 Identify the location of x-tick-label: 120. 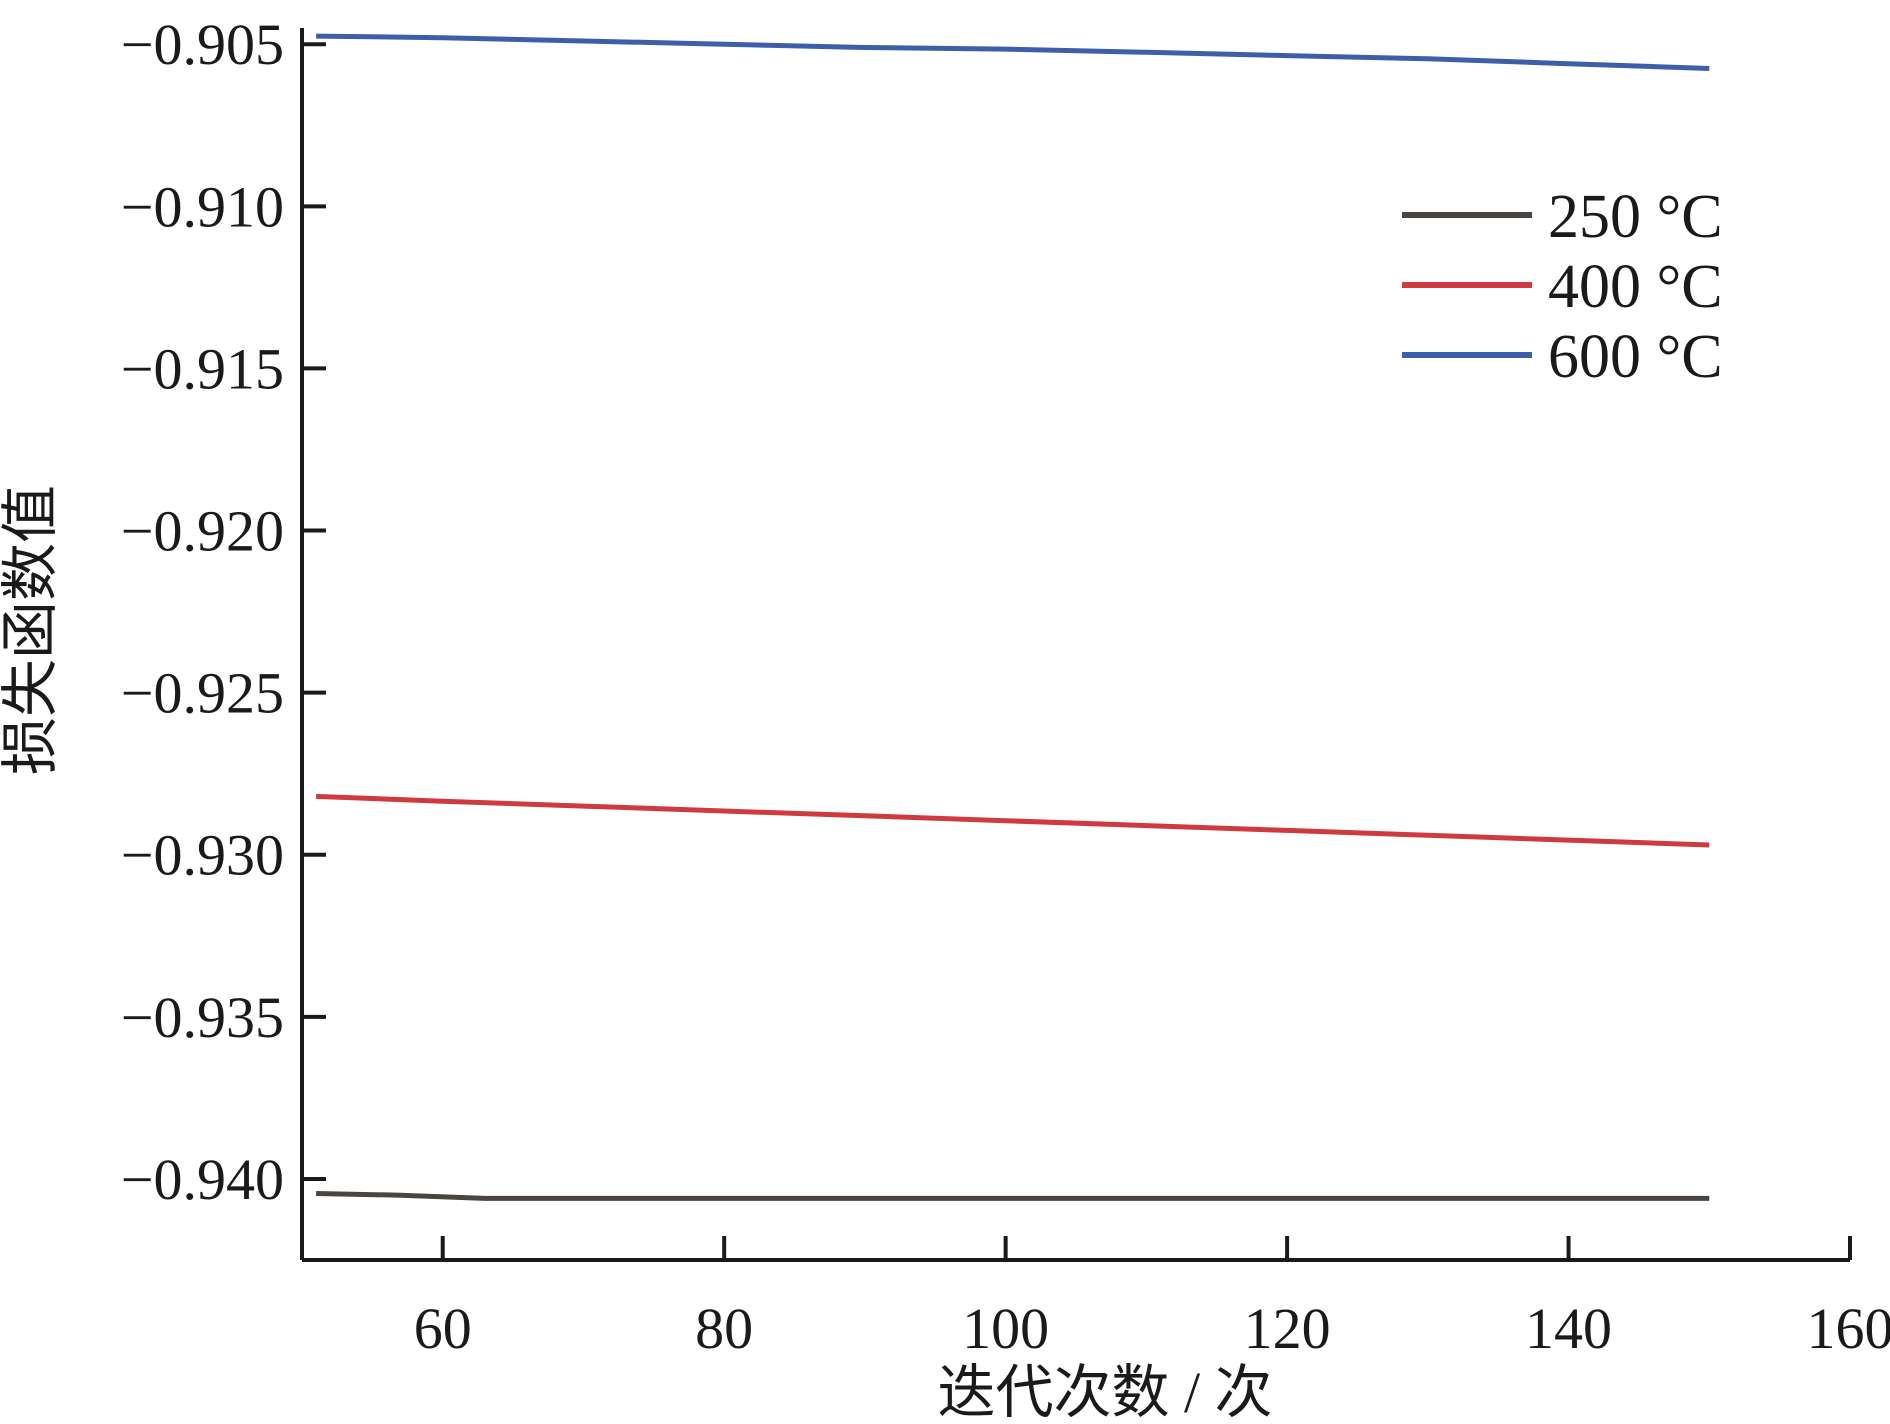
(1287, 1328).